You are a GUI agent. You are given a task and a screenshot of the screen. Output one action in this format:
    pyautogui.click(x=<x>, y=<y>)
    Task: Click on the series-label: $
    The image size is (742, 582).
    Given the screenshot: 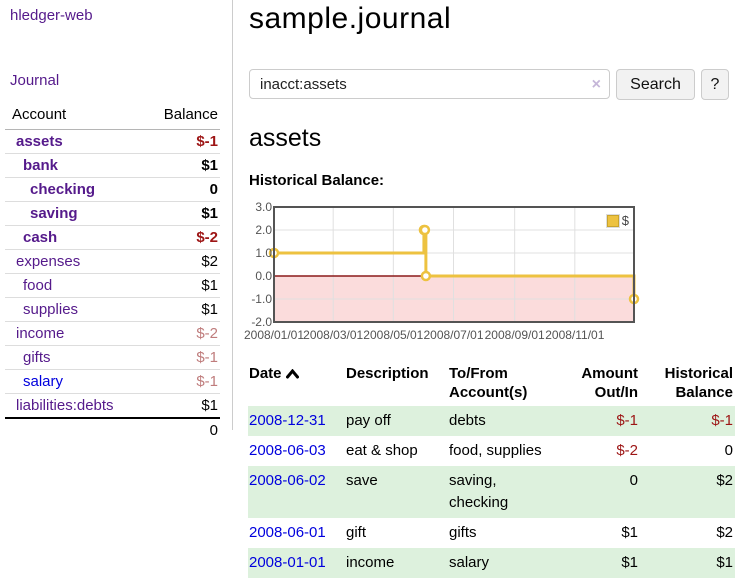 What is the action you would take?
    pyautogui.click(x=625, y=220)
    